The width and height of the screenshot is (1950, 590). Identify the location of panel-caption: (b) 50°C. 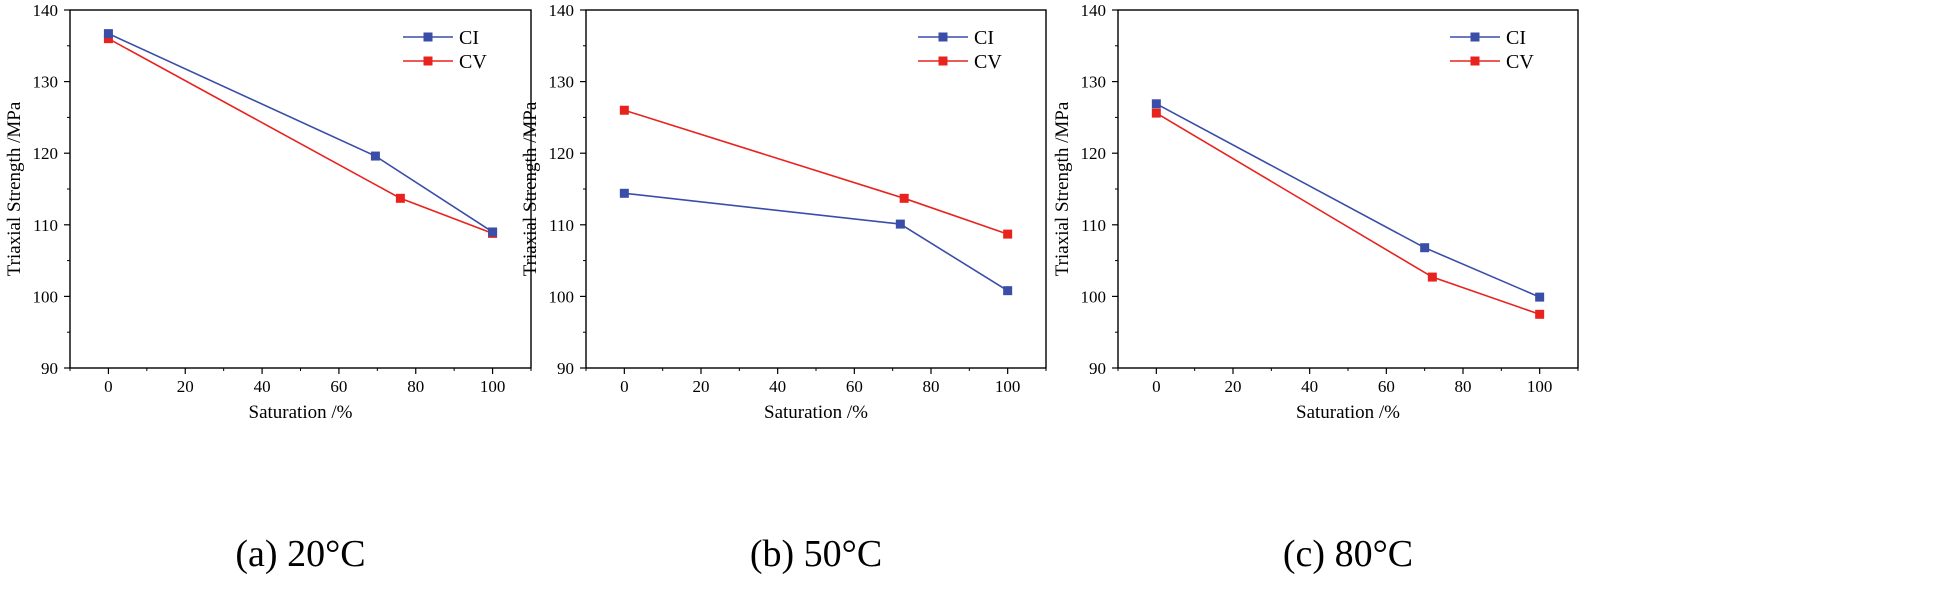
(816, 554).